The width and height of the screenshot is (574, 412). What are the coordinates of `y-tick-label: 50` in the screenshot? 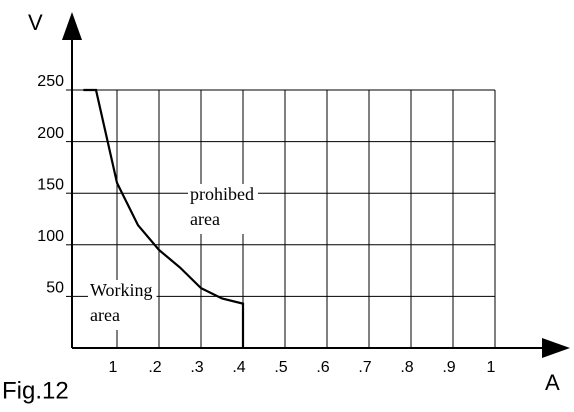 It's located at (55, 288).